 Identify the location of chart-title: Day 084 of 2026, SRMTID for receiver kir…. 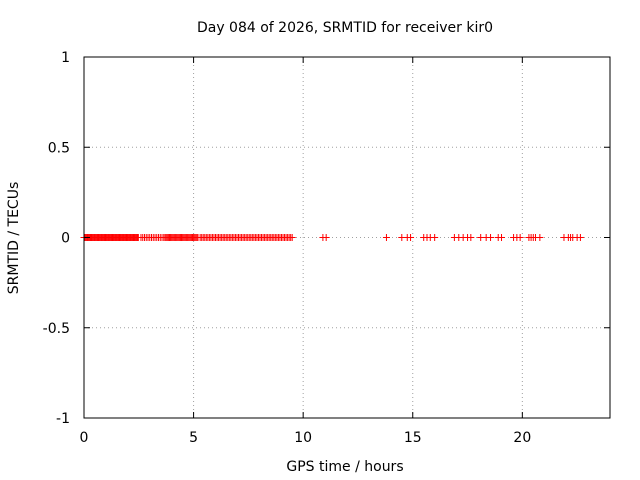
(345, 28).